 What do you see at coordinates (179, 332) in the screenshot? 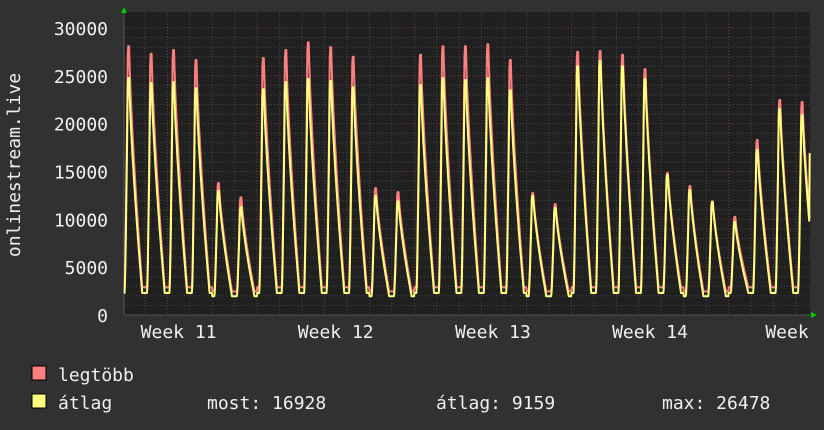
I see `x-tick-label: Week 11` at bounding box center [179, 332].